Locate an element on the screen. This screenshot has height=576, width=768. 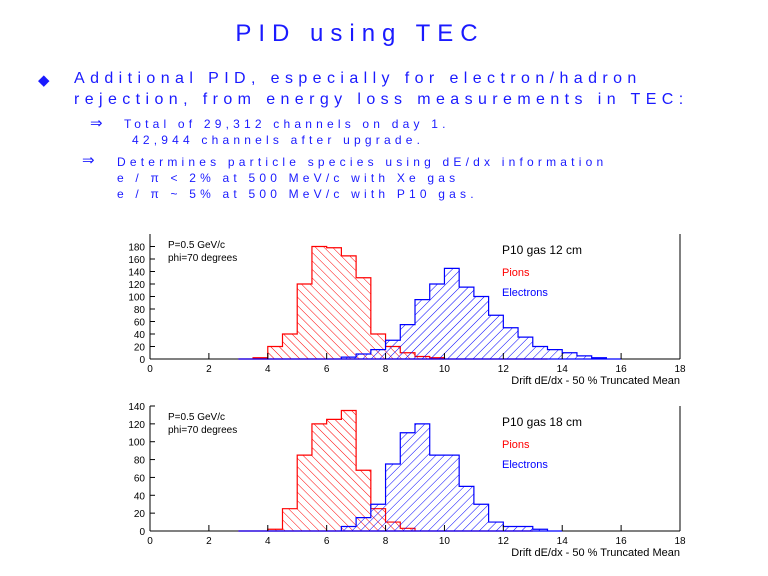
chart1-y-tick-label: 100 is located at coordinates (136, 298).